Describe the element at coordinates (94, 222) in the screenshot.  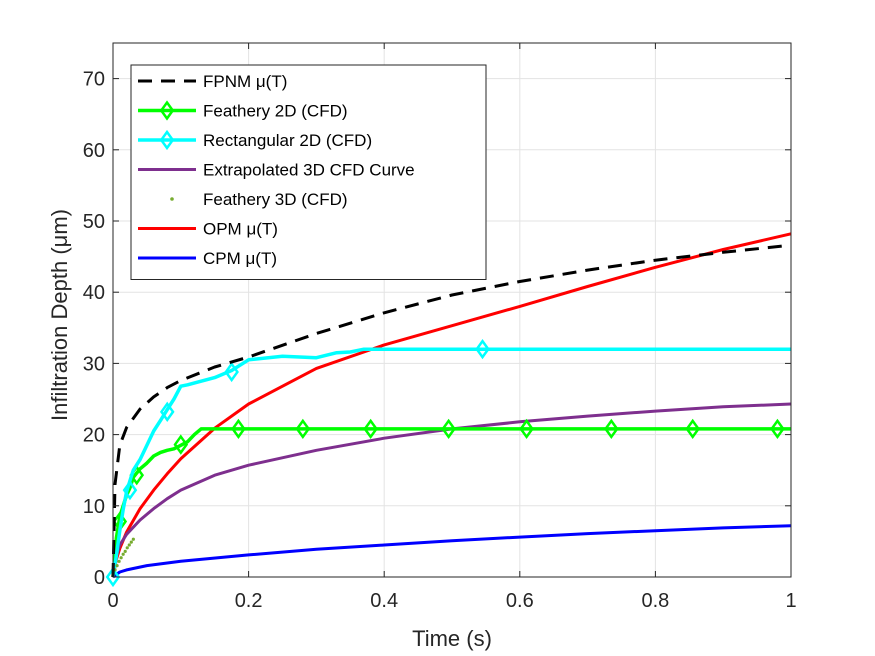
I see `y-tick-label: 50` at that location.